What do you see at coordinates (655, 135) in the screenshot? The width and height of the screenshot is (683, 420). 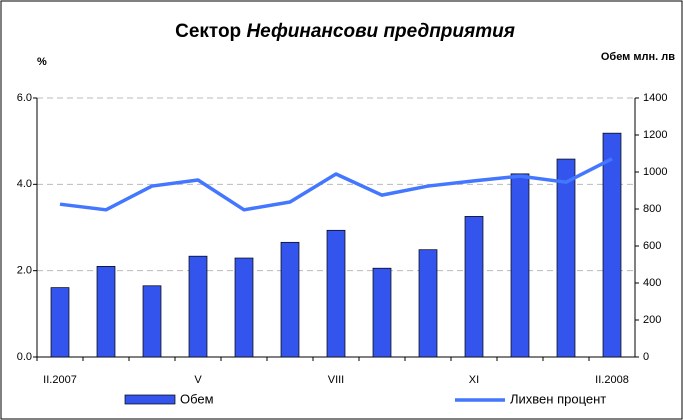 I see `y2-tick-label: 1200` at bounding box center [655, 135].